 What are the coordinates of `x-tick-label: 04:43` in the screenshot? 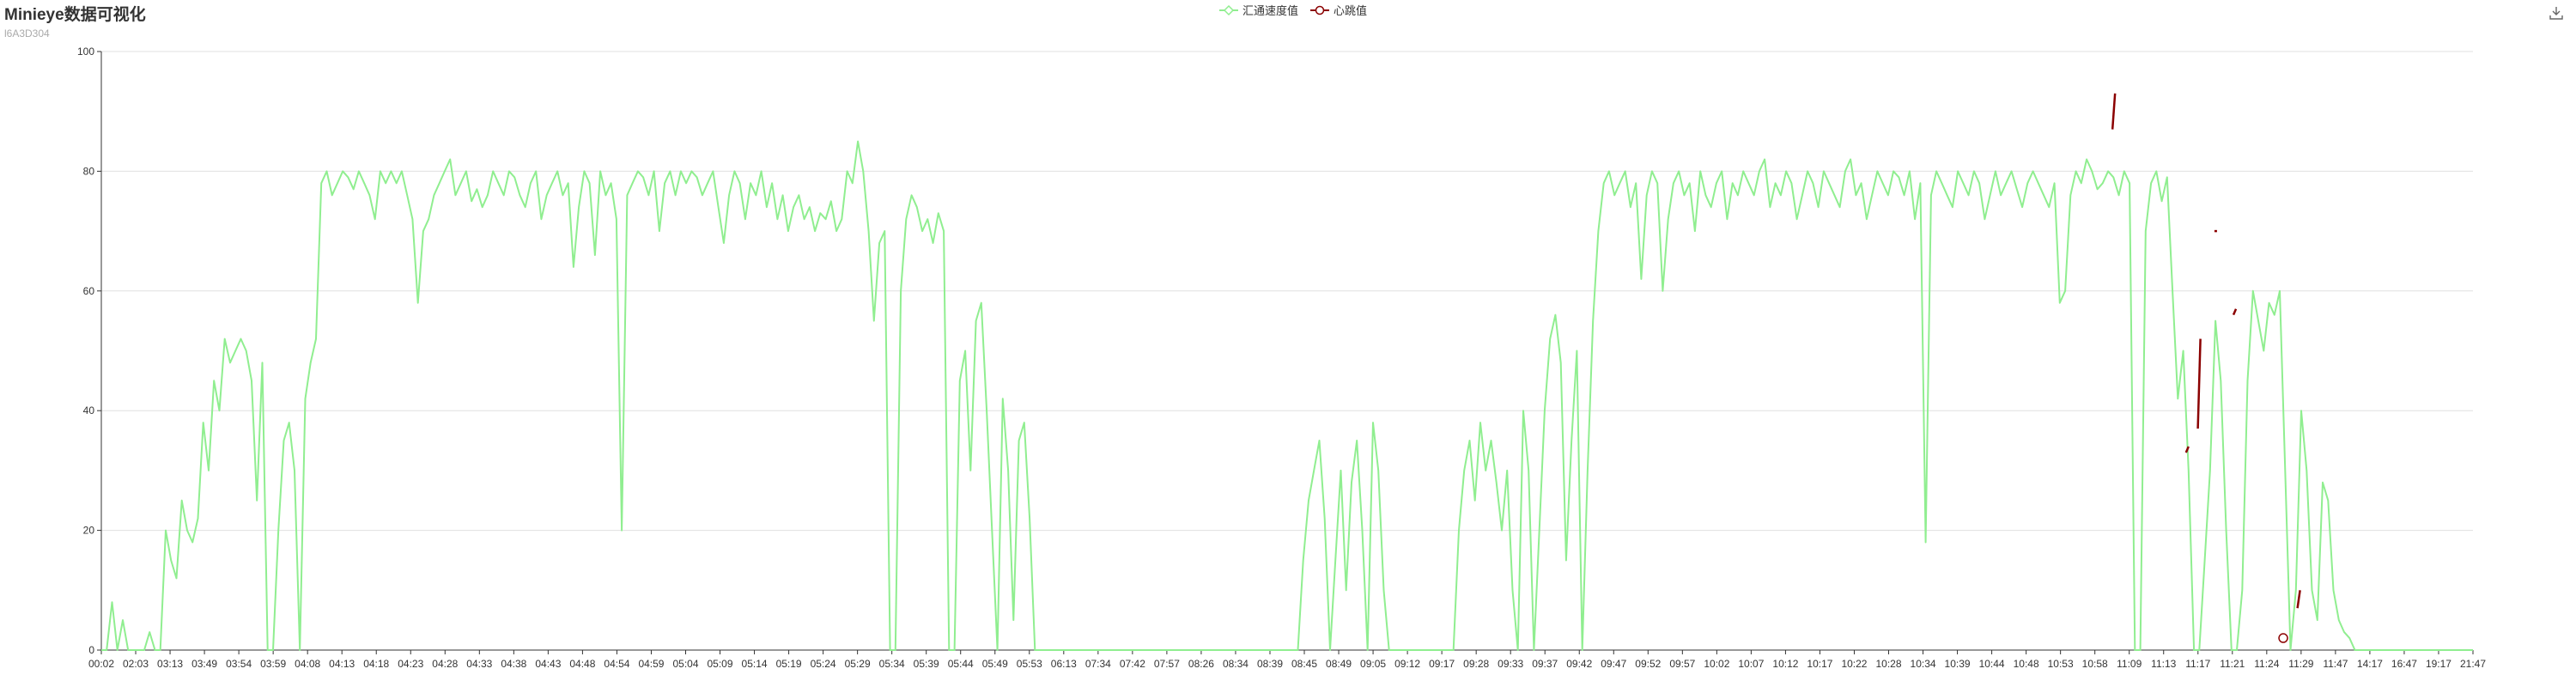 It's located at (548, 664).